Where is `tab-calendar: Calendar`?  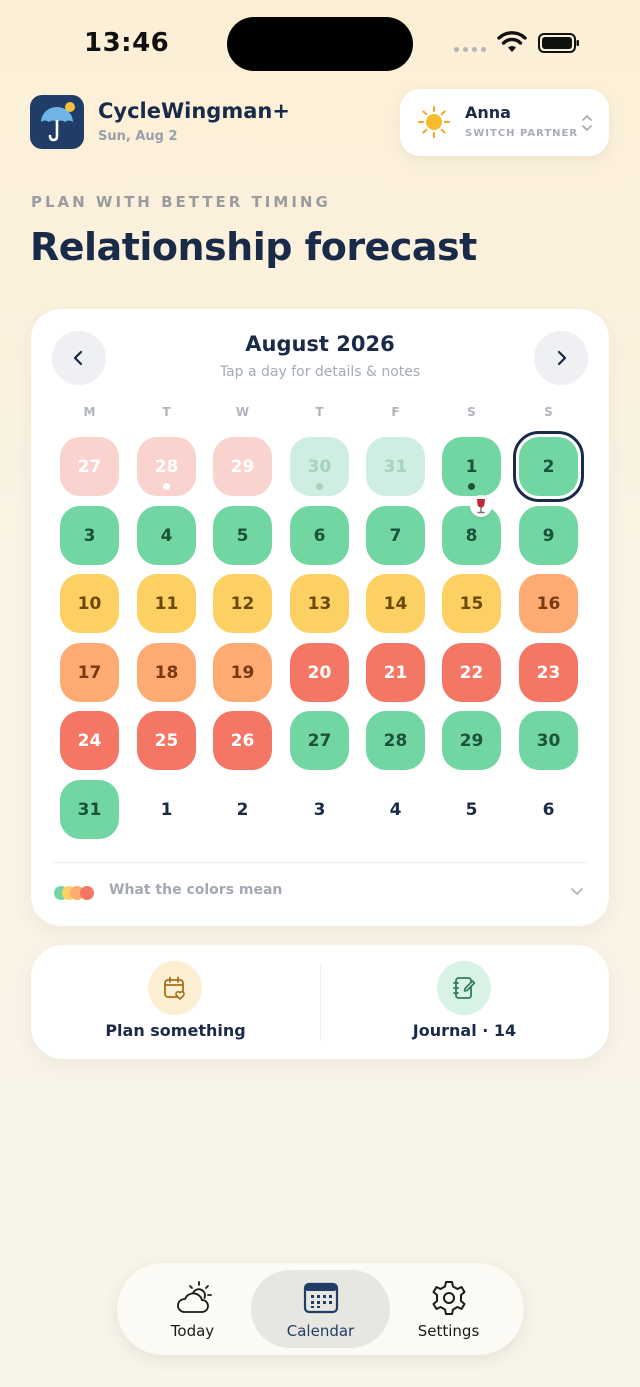
tab-calendar: Calendar is located at coordinates (320, 1309).